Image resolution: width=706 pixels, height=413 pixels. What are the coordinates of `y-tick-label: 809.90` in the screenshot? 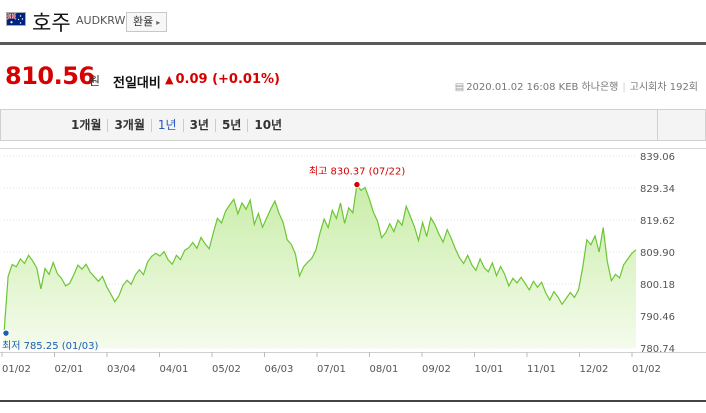 It's located at (657, 253).